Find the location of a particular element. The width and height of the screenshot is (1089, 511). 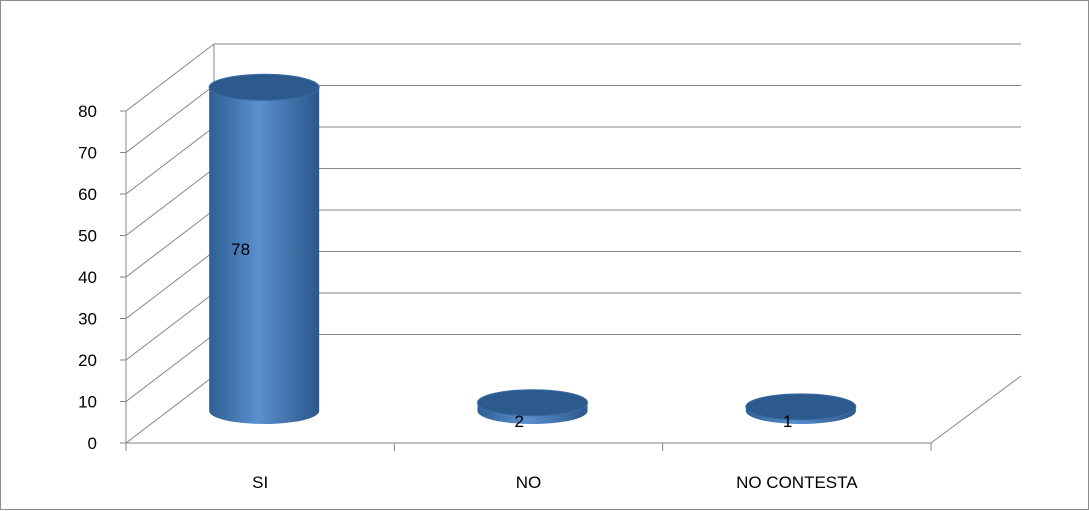

y-tick-label: 30 is located at coordinates (87, 319).